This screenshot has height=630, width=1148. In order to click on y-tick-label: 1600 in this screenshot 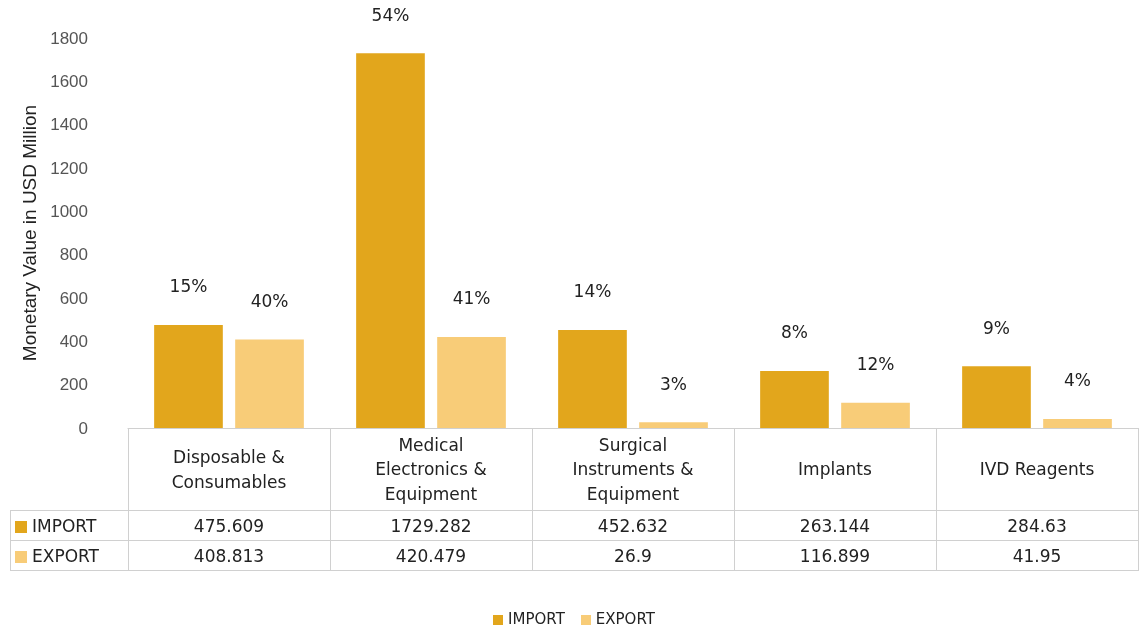, I will do `click(69, 81)`.